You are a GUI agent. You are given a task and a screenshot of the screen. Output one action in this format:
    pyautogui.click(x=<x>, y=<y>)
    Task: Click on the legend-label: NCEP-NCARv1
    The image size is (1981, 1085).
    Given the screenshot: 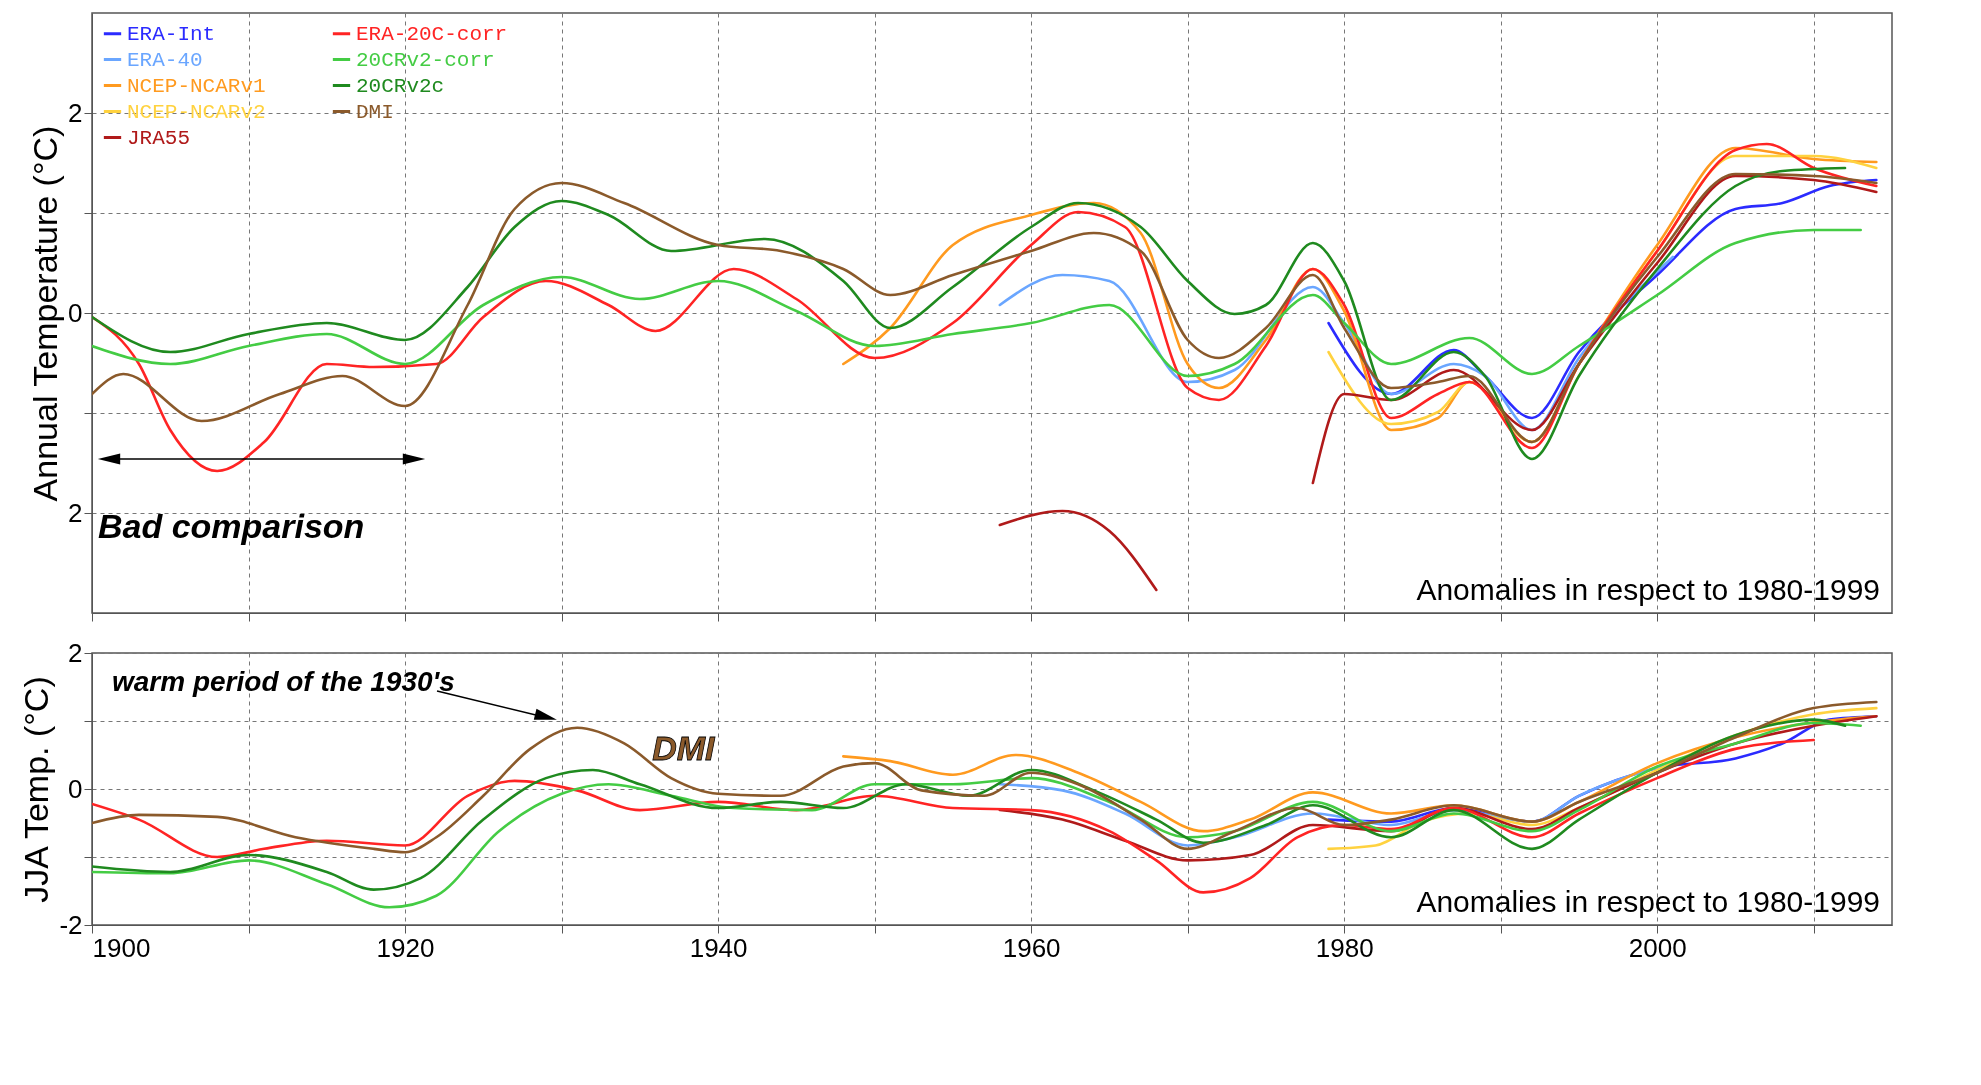 What is the action you would take?
    pyautogui.click(x=196, y=86)
    